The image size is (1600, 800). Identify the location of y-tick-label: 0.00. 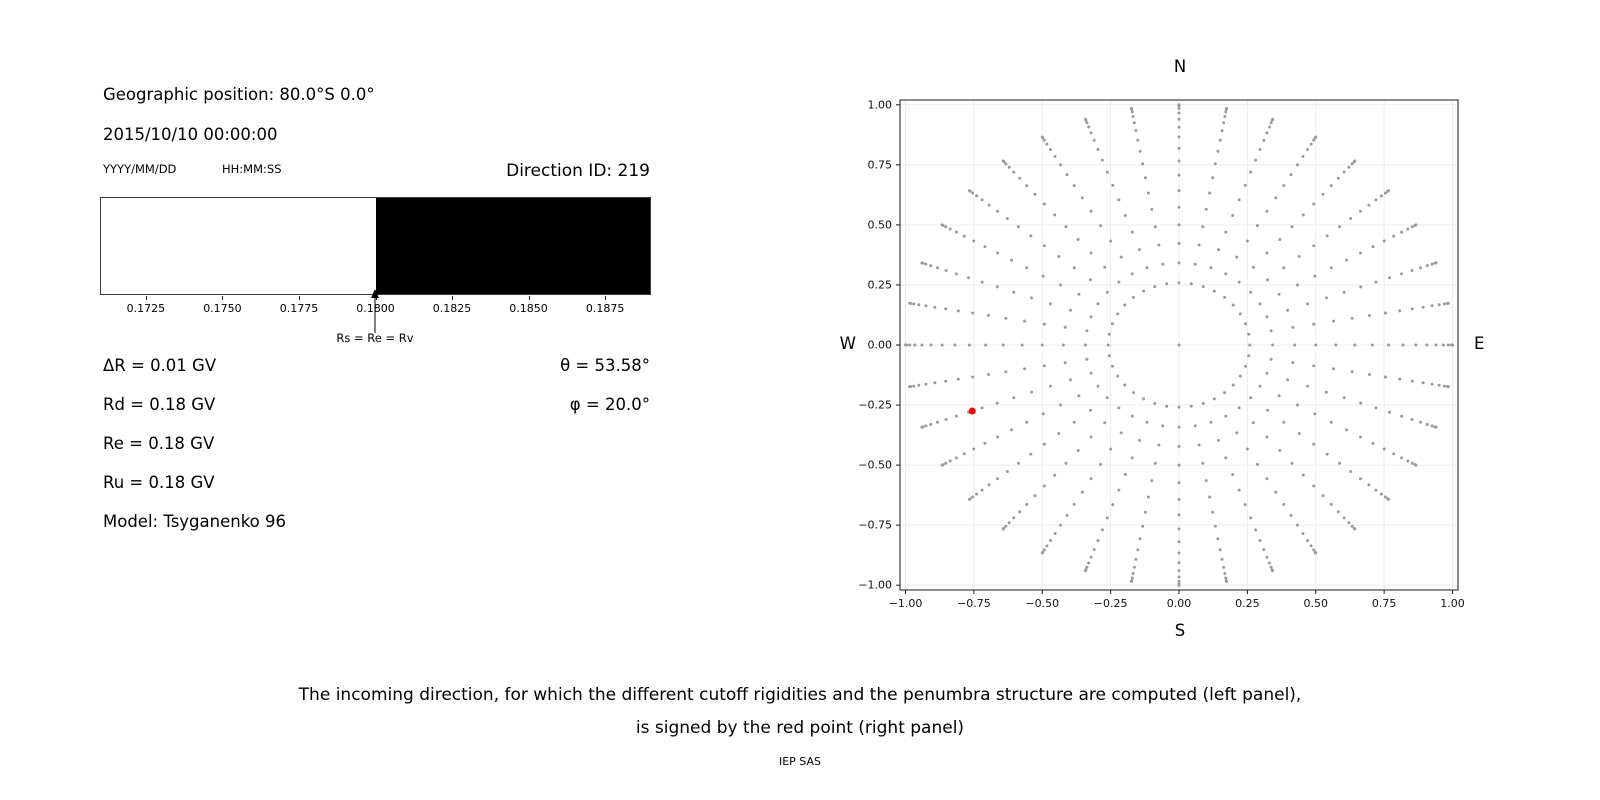
(880, 345).